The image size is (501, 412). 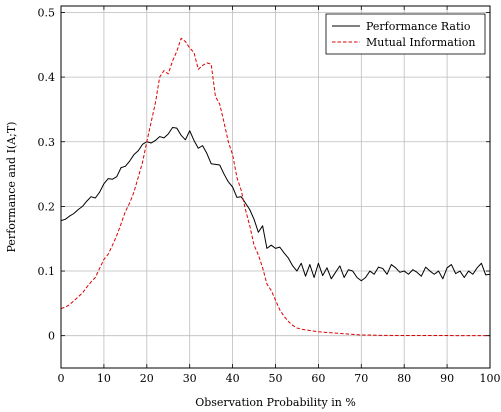 What do you see at coordinates (47, 77) in the screenshot?
I see `y-tick-label: 0.4` at bounding box center [47, 77].